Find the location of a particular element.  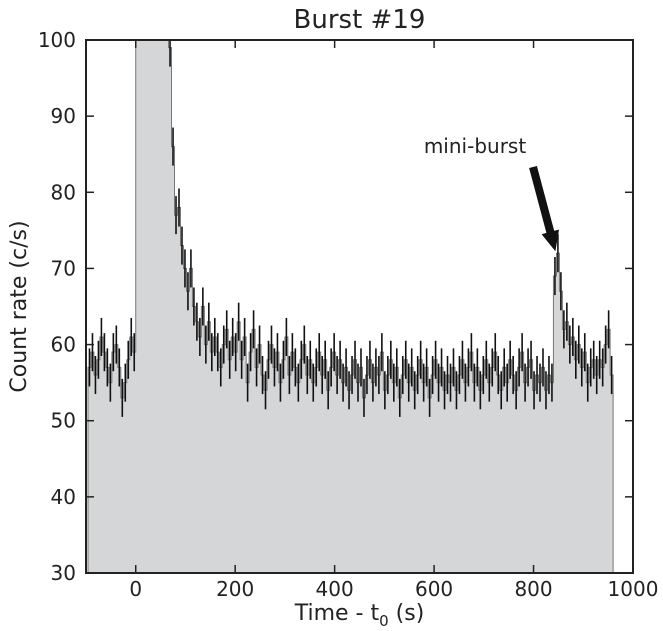

x-axis-title-unit: (s) is located at coordinates (407, 613).